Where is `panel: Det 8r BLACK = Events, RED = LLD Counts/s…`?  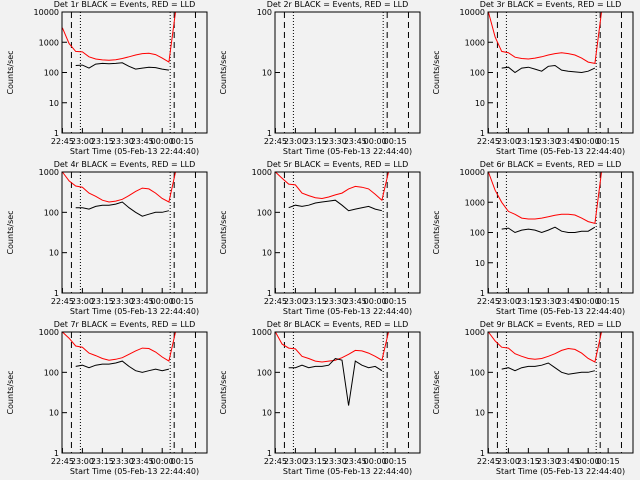 panel: Det 8r BLACK = Events, RED = LLD Counts/s… is located at coordinates (320, 398).